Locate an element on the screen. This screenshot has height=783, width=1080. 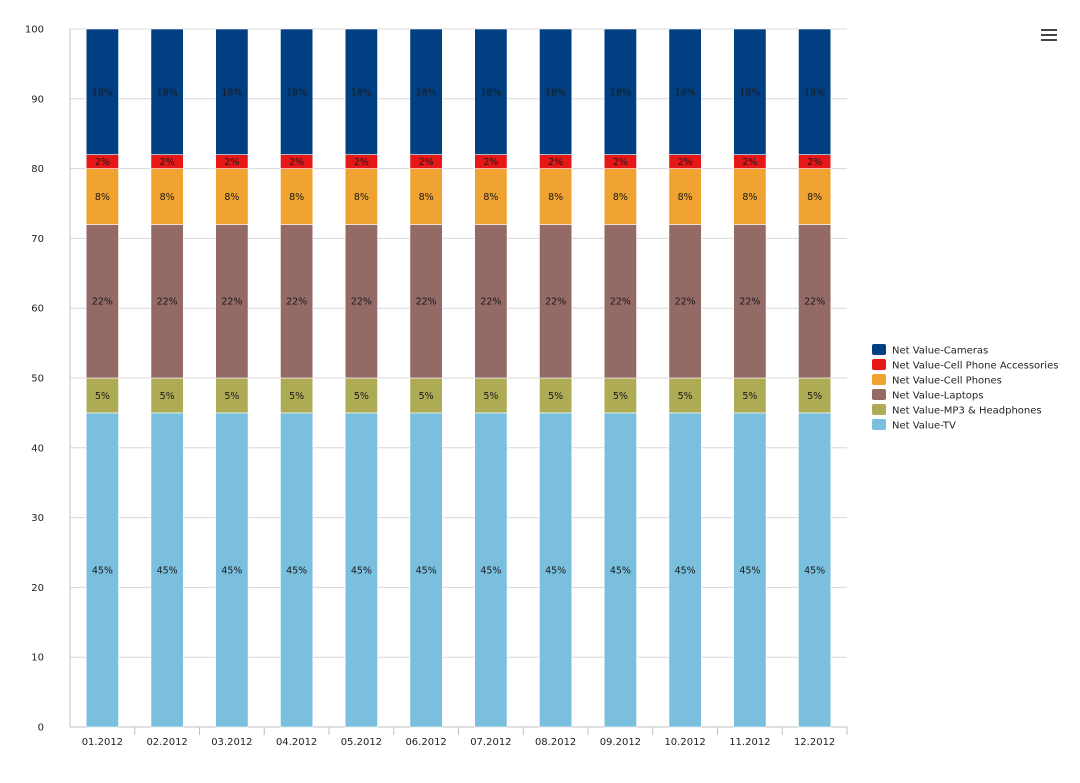
x-tick-label: 11.2012 is located at coordinates (749, 742).